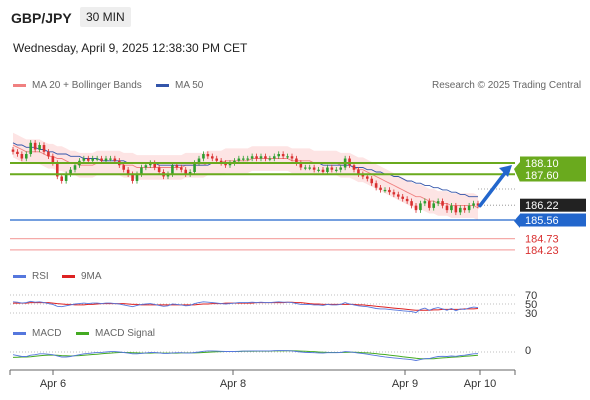 The width and height of the screenshot is (590, 400). What do you see at coordinates (91, 276) in the screenshot?
I see `legend-rsi-ma-label: 9MA` at bounding box center [91, 276].